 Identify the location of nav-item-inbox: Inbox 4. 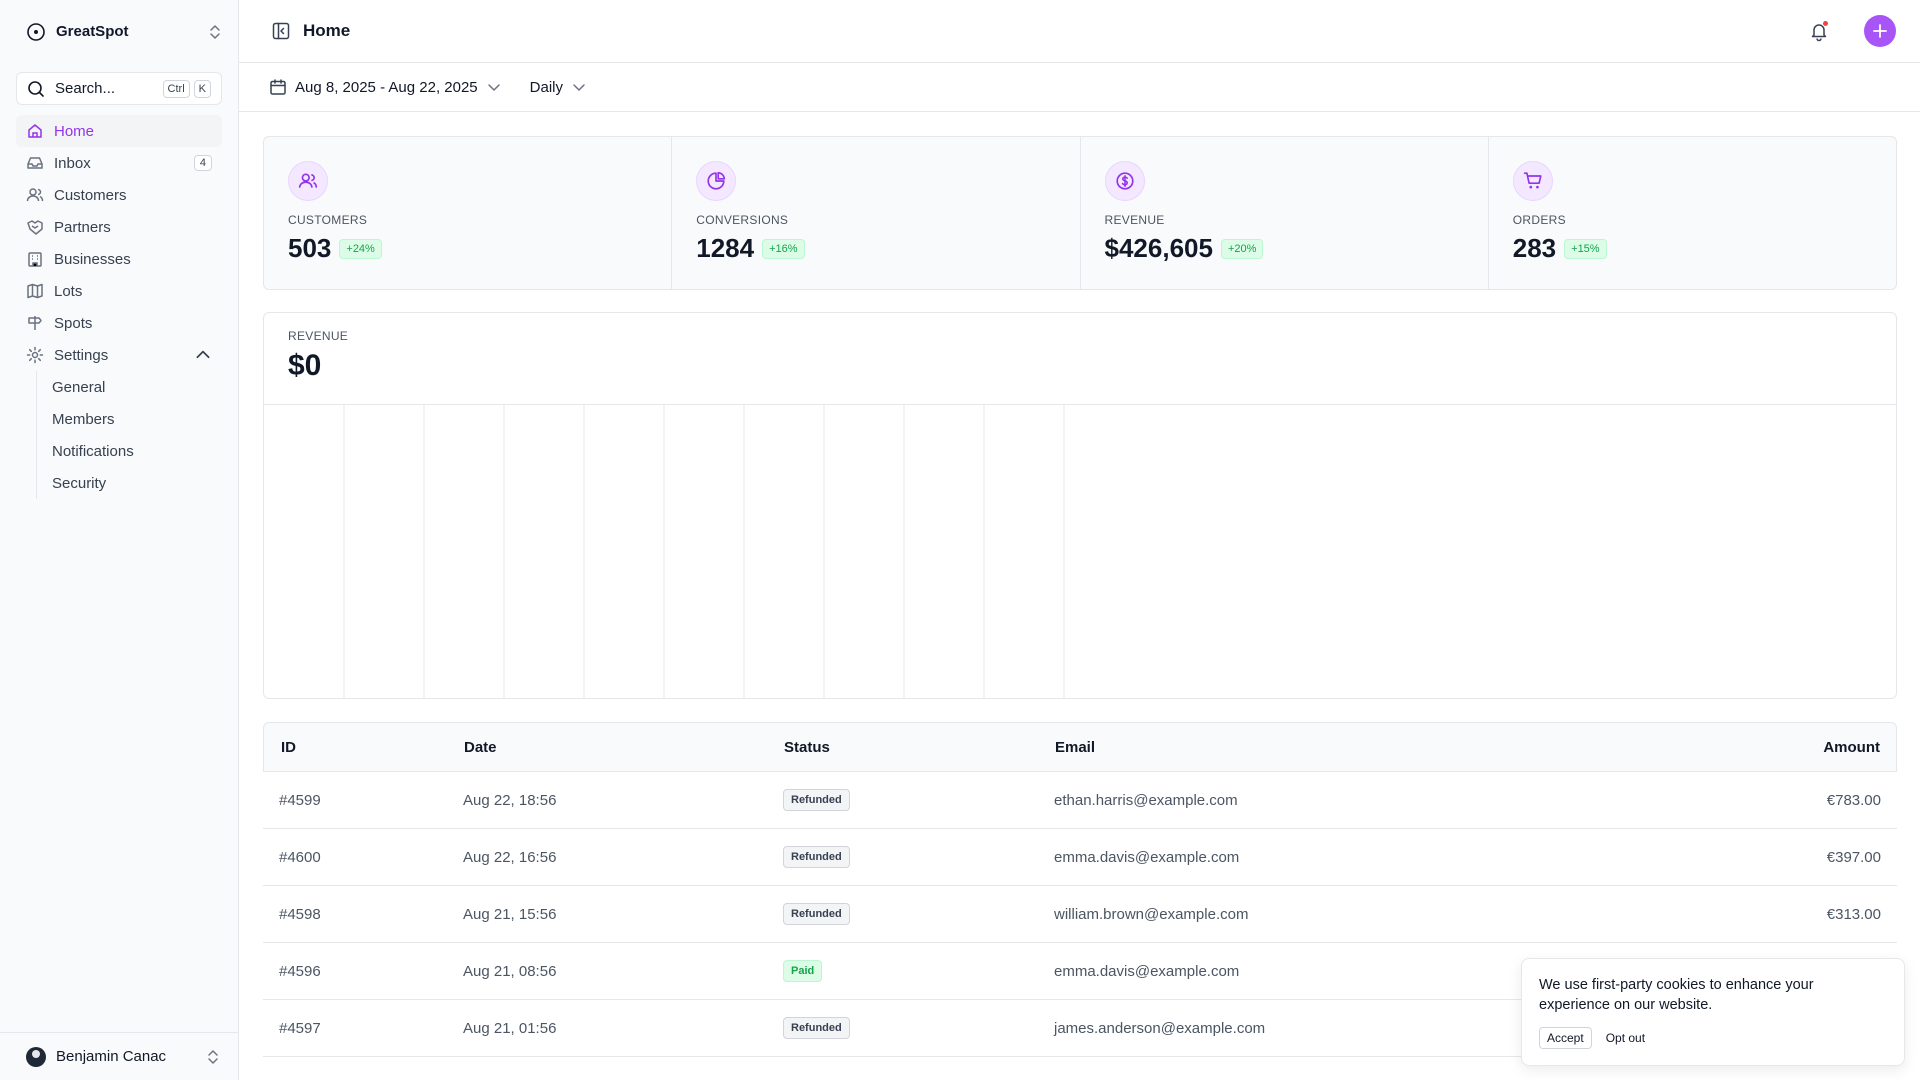
(119, 163).